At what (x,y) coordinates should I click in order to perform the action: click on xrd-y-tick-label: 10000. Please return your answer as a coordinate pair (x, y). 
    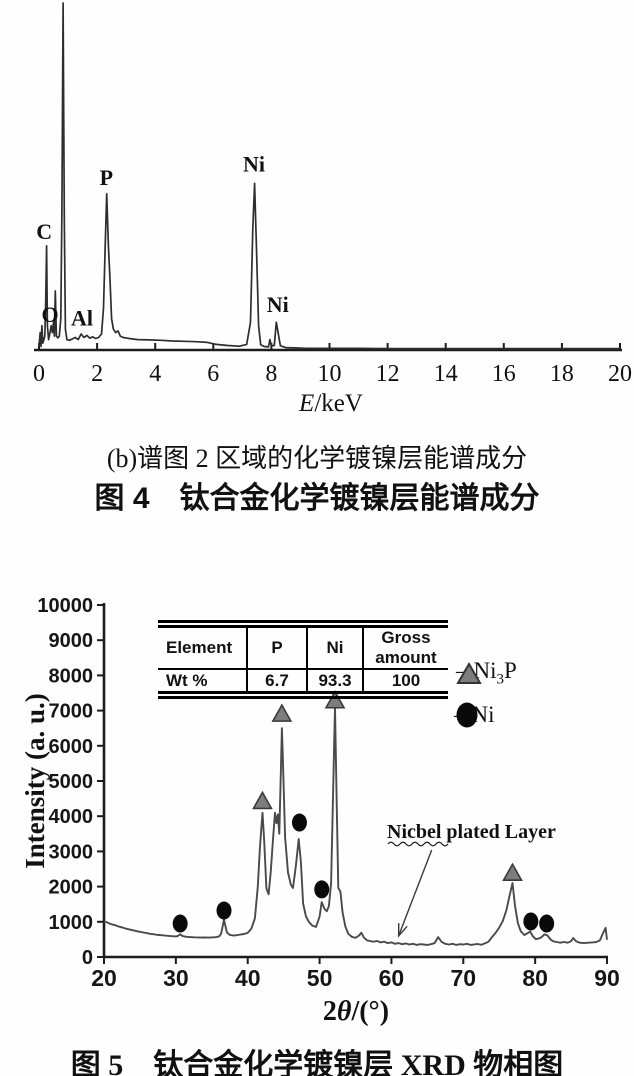
    Looking at the image, I should click on (65, 606).